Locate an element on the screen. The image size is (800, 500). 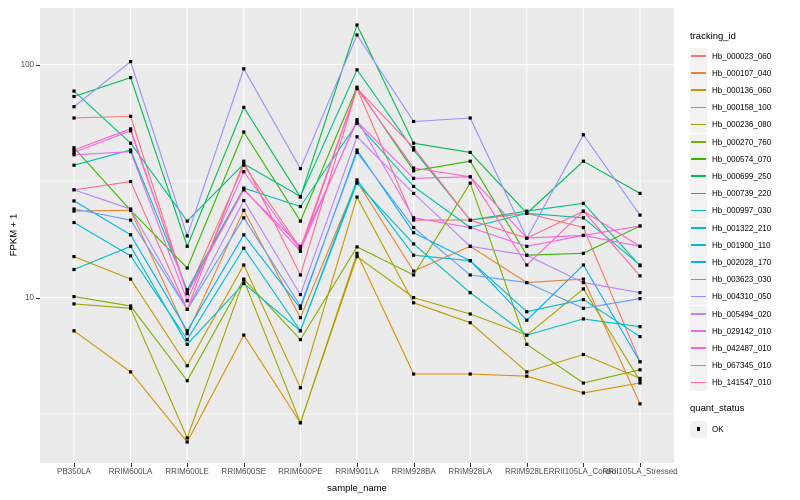
x-tick-label: RRIM928LE is located at coordinates (527, 471).